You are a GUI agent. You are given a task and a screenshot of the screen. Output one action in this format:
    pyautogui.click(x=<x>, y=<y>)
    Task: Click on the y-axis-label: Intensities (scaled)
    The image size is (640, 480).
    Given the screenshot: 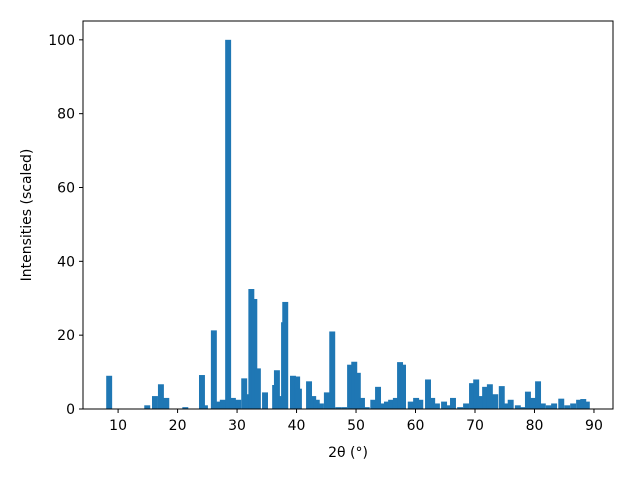 What is the action you would take?
    pyautogui.click(x=27, y=215)
    